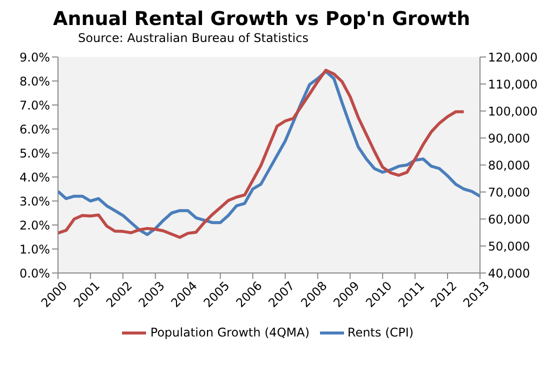  I want to click on y2-tick-label: 40,000, so click(509, 273).